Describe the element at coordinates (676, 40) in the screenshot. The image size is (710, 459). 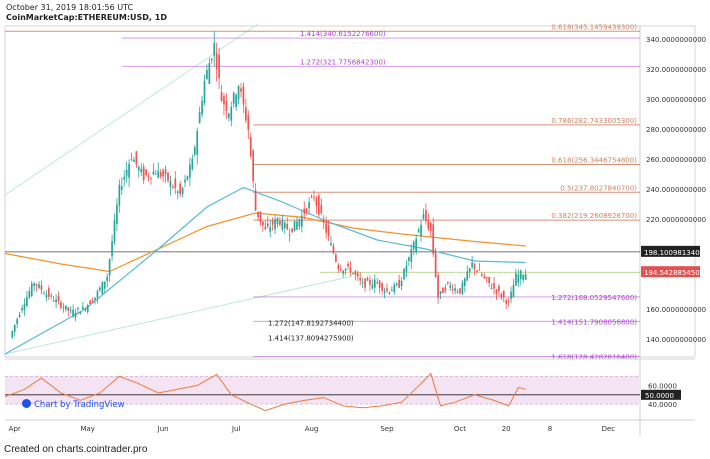
I see `y-tick-label-0: 340.0000000000` at that location.